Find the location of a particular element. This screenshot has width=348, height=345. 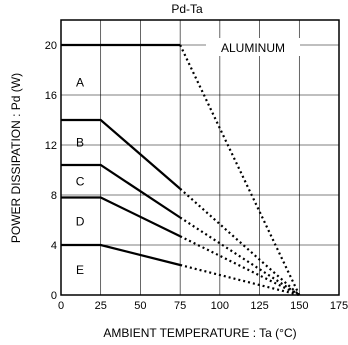

x-tick-label: 175 is located at coordinates (339, 306).